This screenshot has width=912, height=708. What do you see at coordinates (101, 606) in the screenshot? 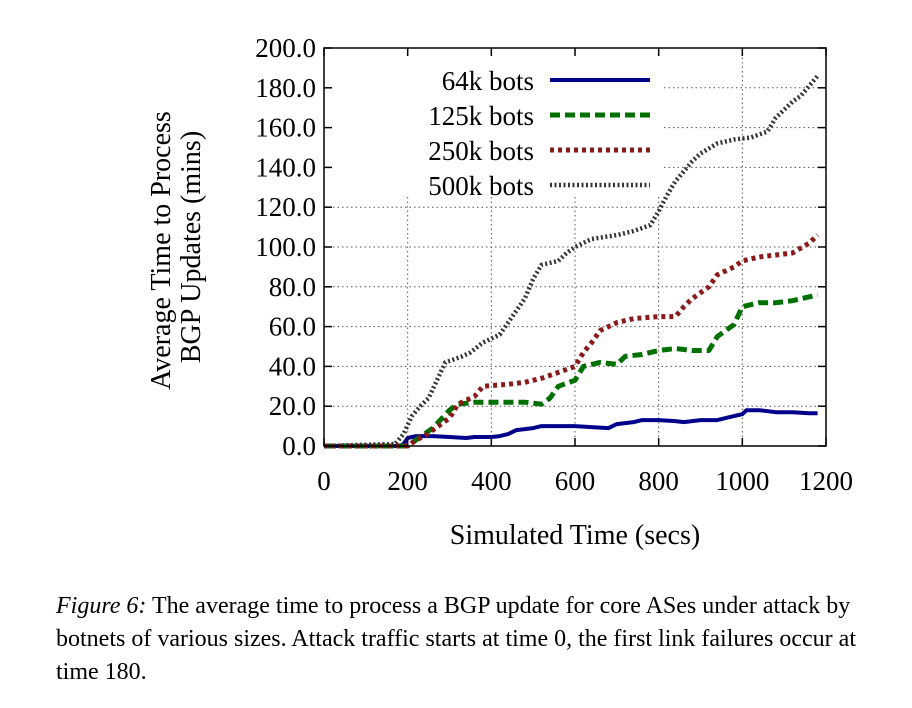
I see `figure-caption-label: Figure 6:` at bounding box center [101, 606].